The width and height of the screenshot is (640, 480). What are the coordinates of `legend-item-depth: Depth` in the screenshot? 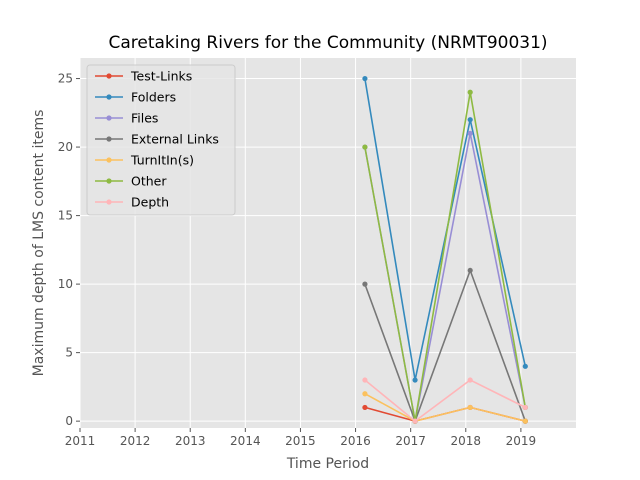 It's located at (132, 202).